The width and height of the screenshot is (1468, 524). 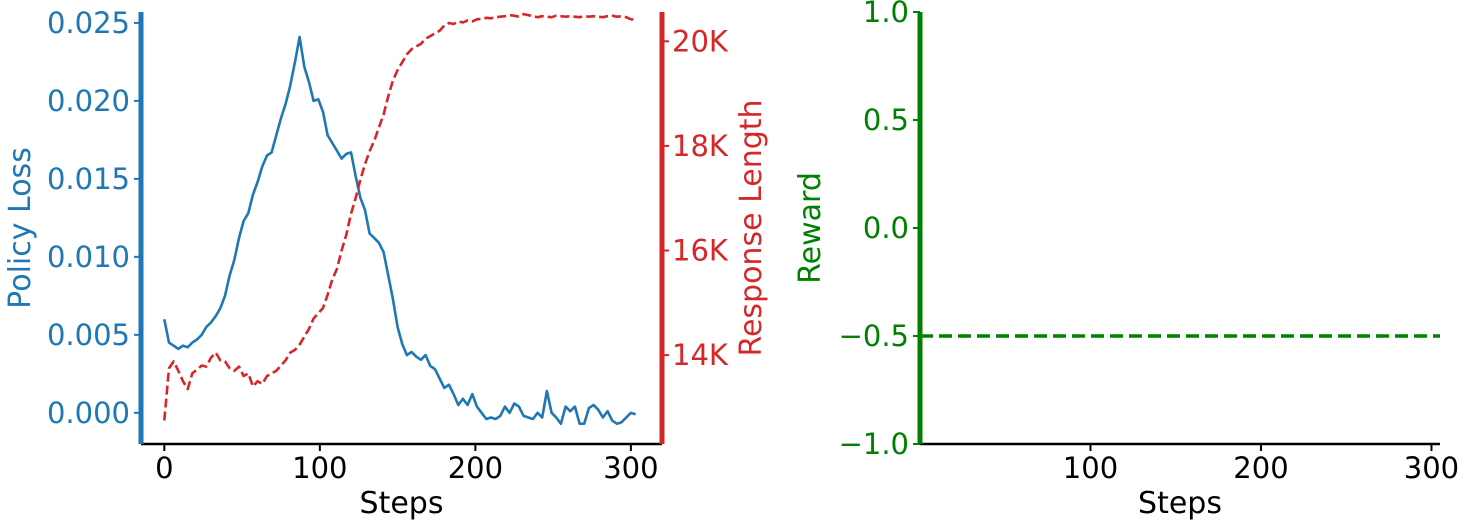 I want to click on right-y-tick-label: 14K, so click(x=700, y=355).